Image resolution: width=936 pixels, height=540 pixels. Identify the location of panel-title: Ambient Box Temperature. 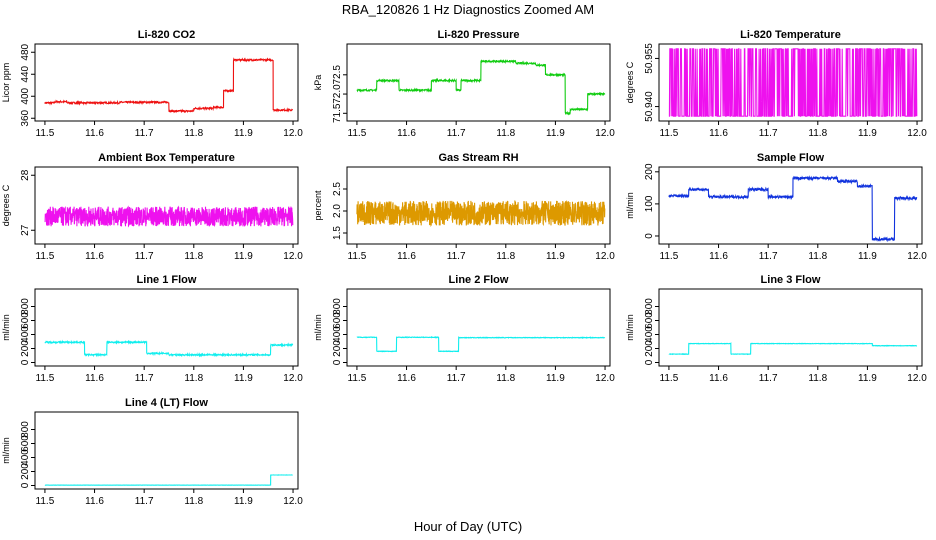
(166, 158).